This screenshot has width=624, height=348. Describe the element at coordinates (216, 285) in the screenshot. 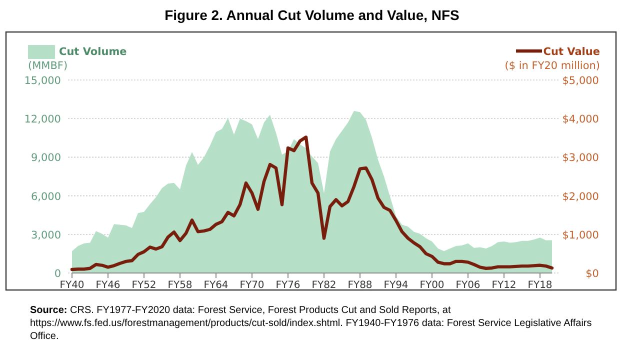

I see `x-tick-label: FY64` at that location.